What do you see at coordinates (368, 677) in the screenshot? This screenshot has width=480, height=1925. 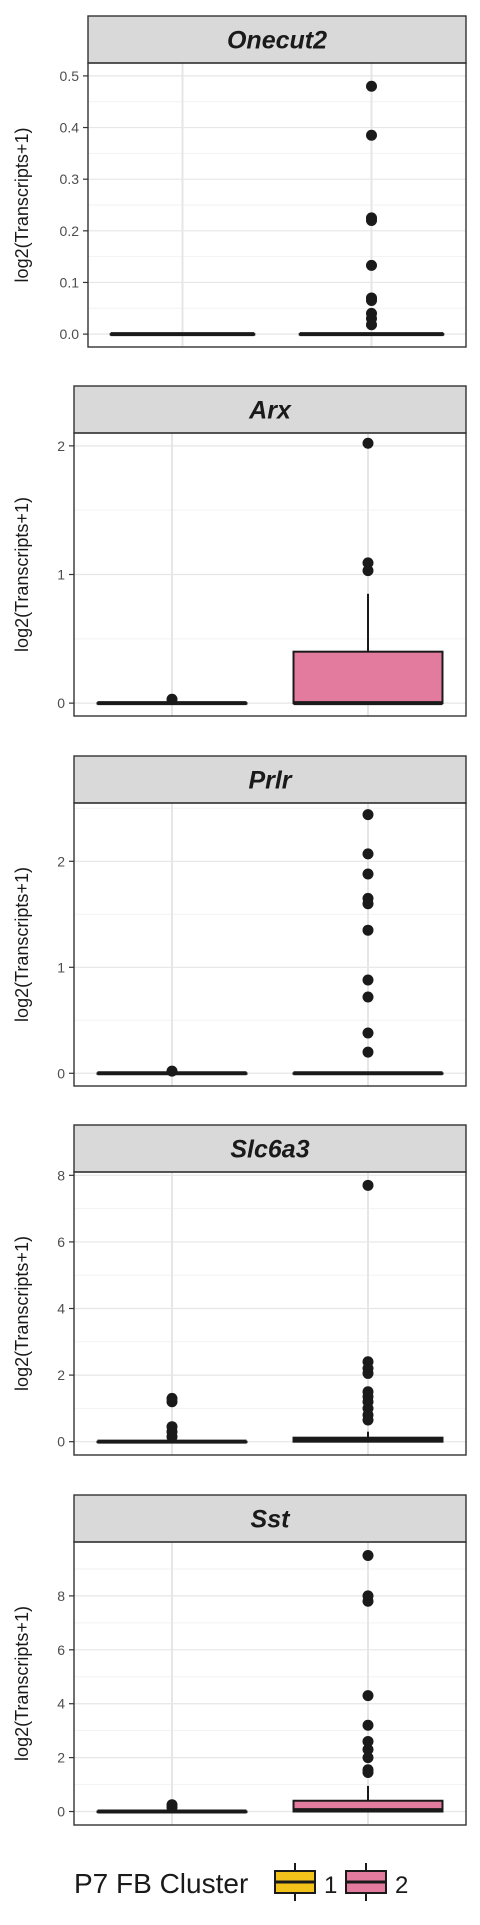 I see `box-body` at bounding box center [368, 677].